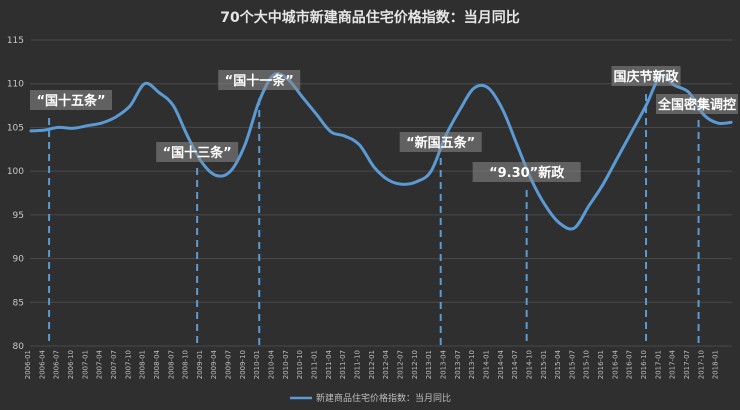 This screenshot has width=740, height=410. What do you see at coordinates (42, 364) in the screenshot?
I see `x-tick-label: 2006-04` at bounding box center [42, 364].